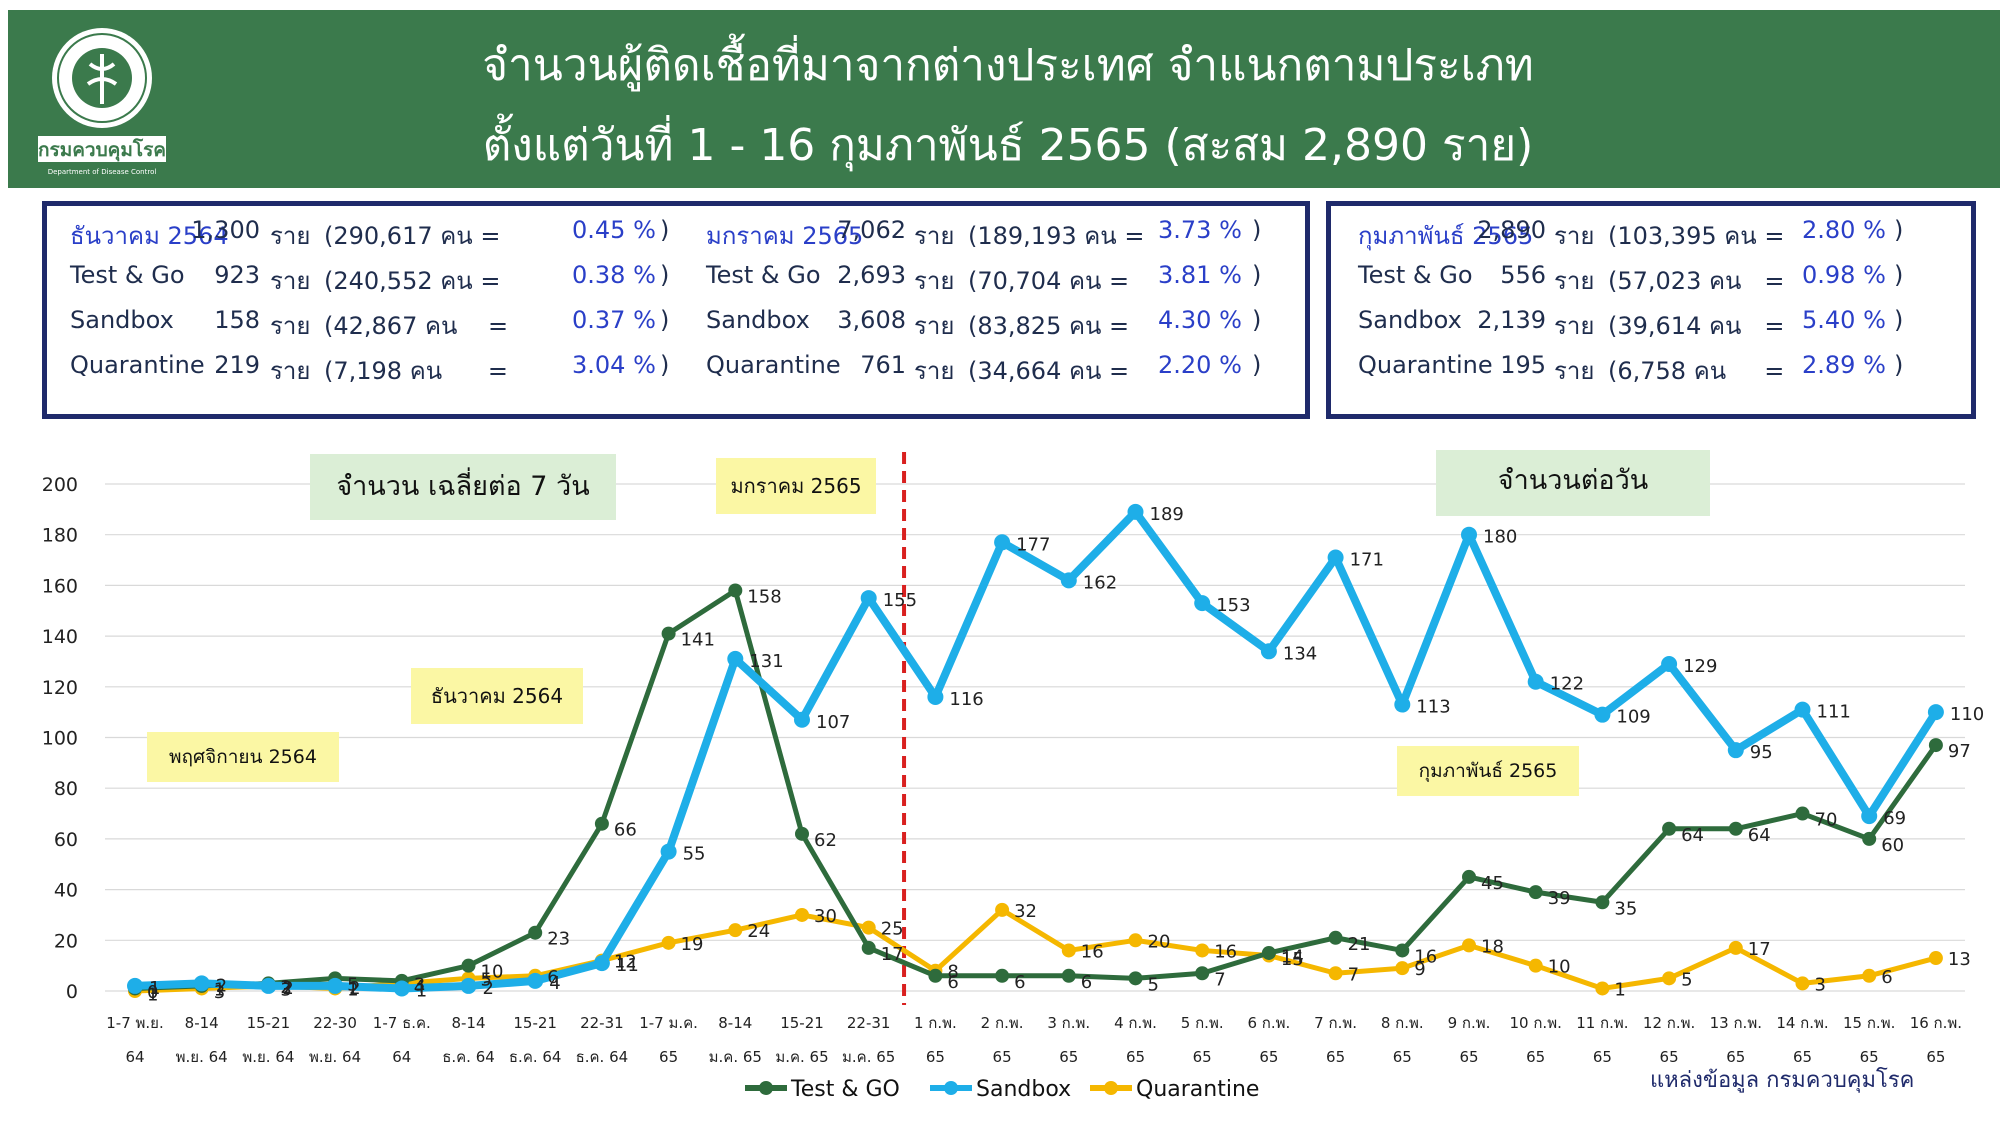  Describe the element at coordinates (802, 1023) in the screenshot. I see `x-tick-label: 15-21` at that location.